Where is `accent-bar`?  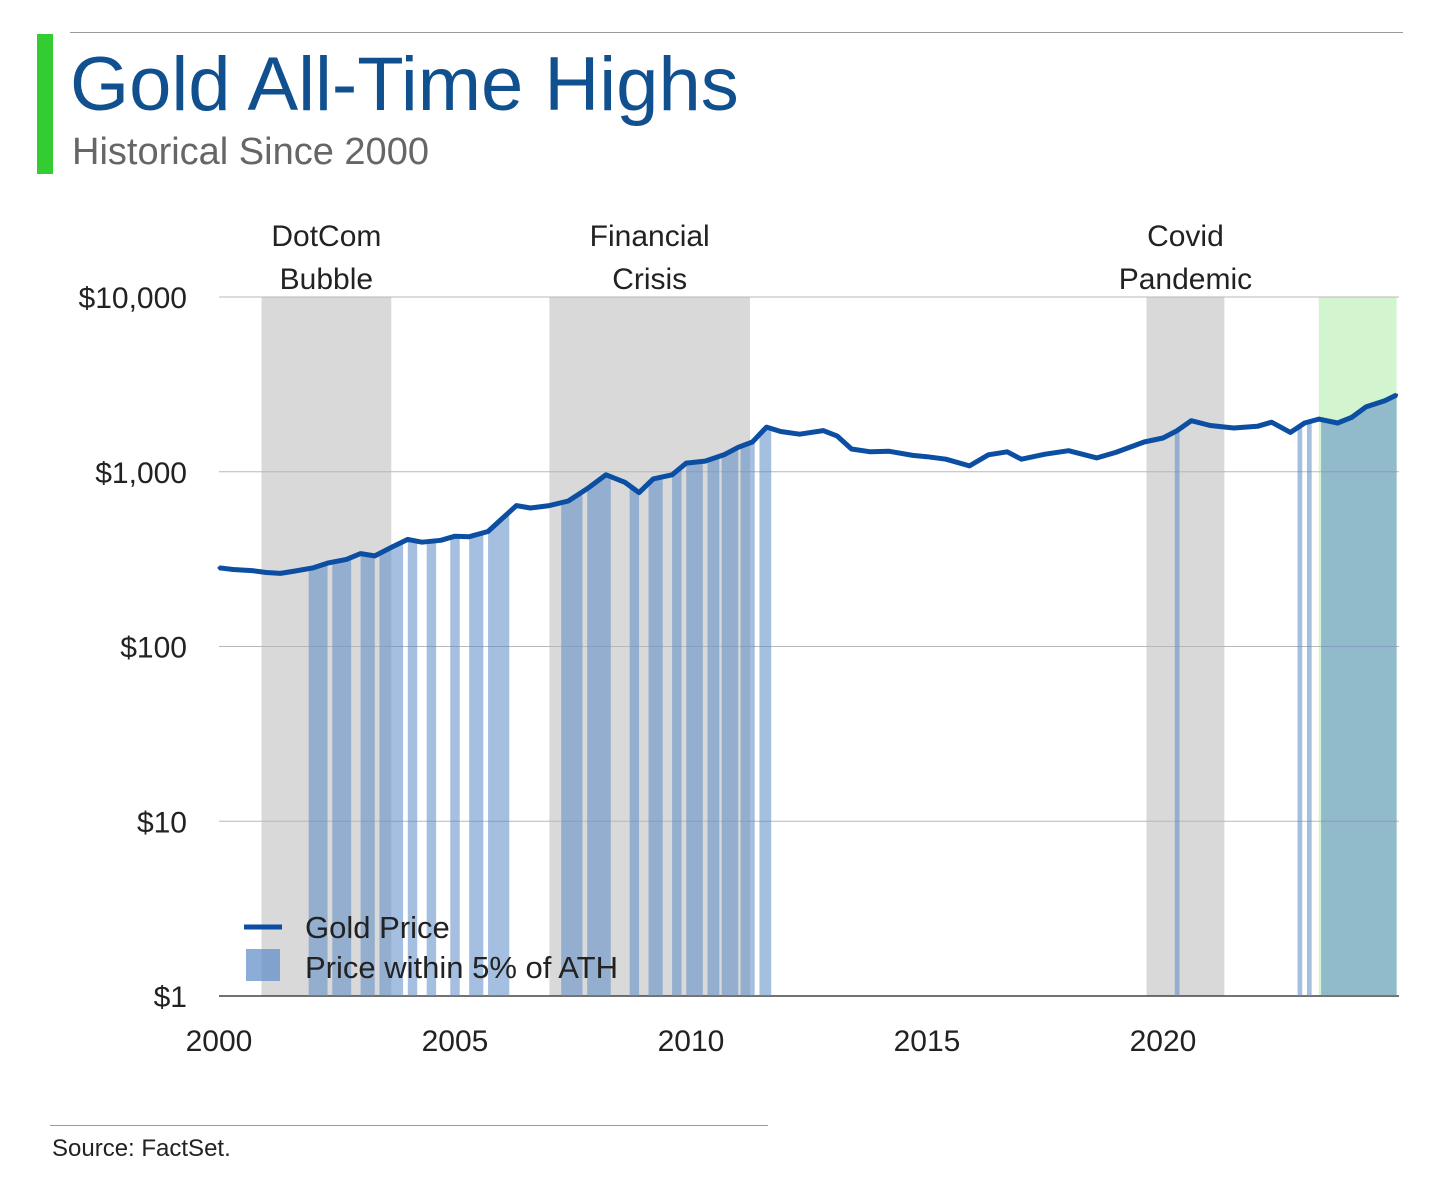
accent-bar is located at coordinates (45, 104).